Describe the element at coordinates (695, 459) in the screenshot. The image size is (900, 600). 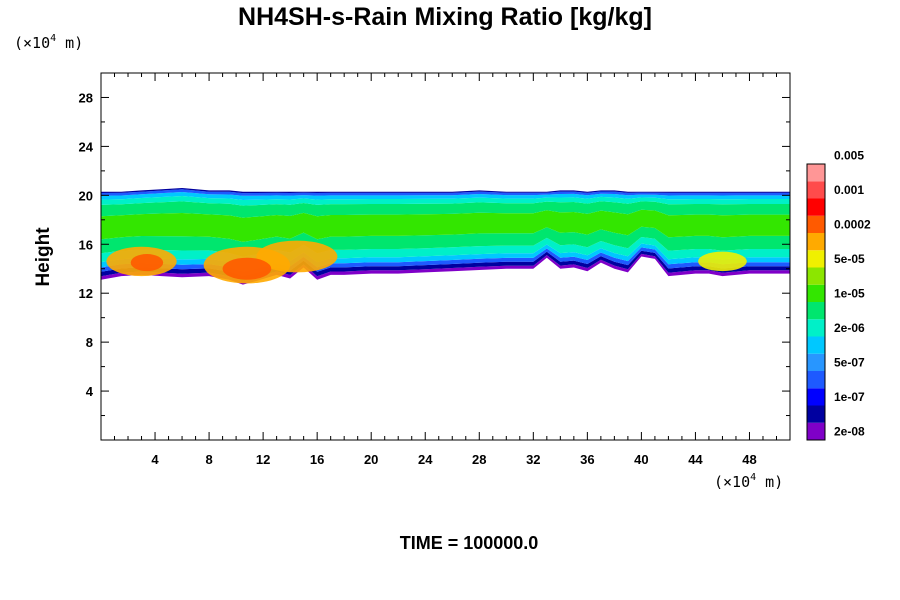
I see `x-tick-label: 44` at that location.